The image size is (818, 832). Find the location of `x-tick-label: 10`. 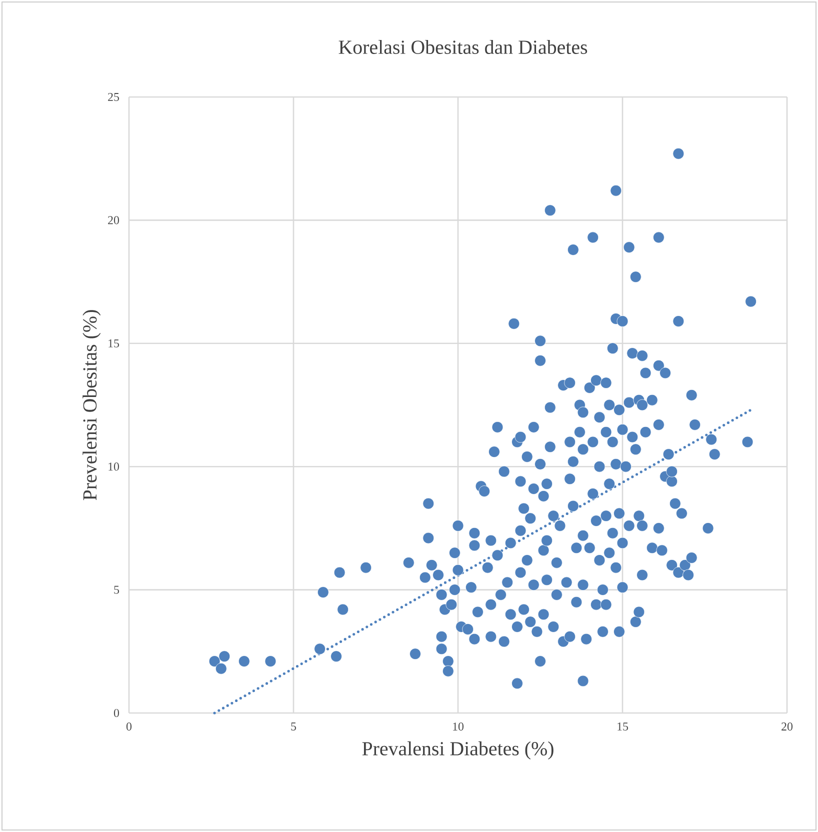

x-tick-label: 10 is located at coordinates (458, 726).